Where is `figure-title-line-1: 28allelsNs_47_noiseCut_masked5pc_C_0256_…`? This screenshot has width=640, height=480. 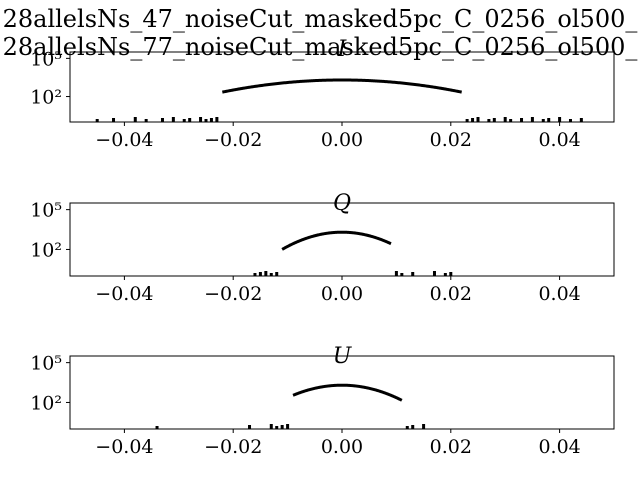 figure-title-line-1: 28allelsNs_47_noiseCut_masked5pc_C_0256_… is located at coordinates (320, 19).